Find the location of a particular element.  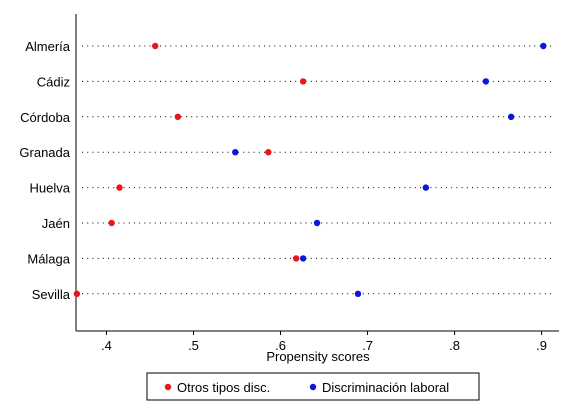

point-discriminacion-laboral-almeria is located at coordinates (543, 46).